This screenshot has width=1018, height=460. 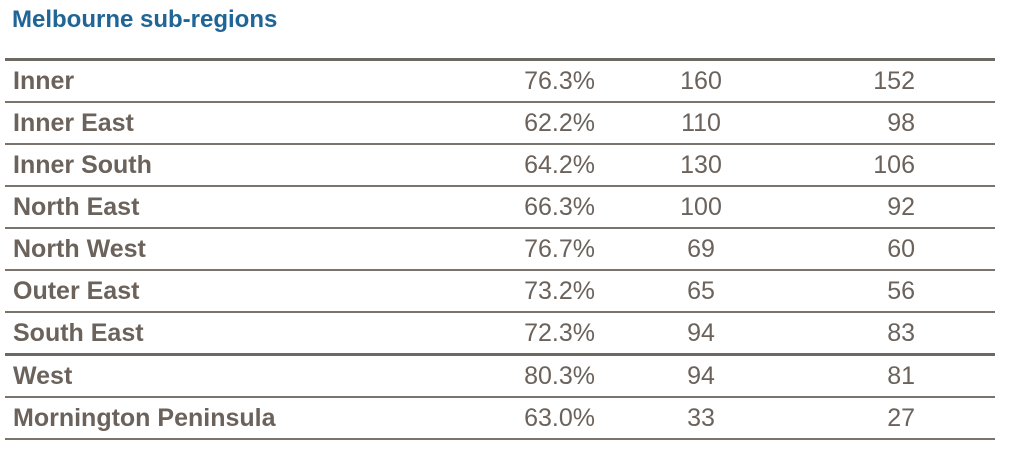 What do you see at coordinates (44, 80) in the screenshot?
I see `region-name: Inner` at bounding box center [44, 80].